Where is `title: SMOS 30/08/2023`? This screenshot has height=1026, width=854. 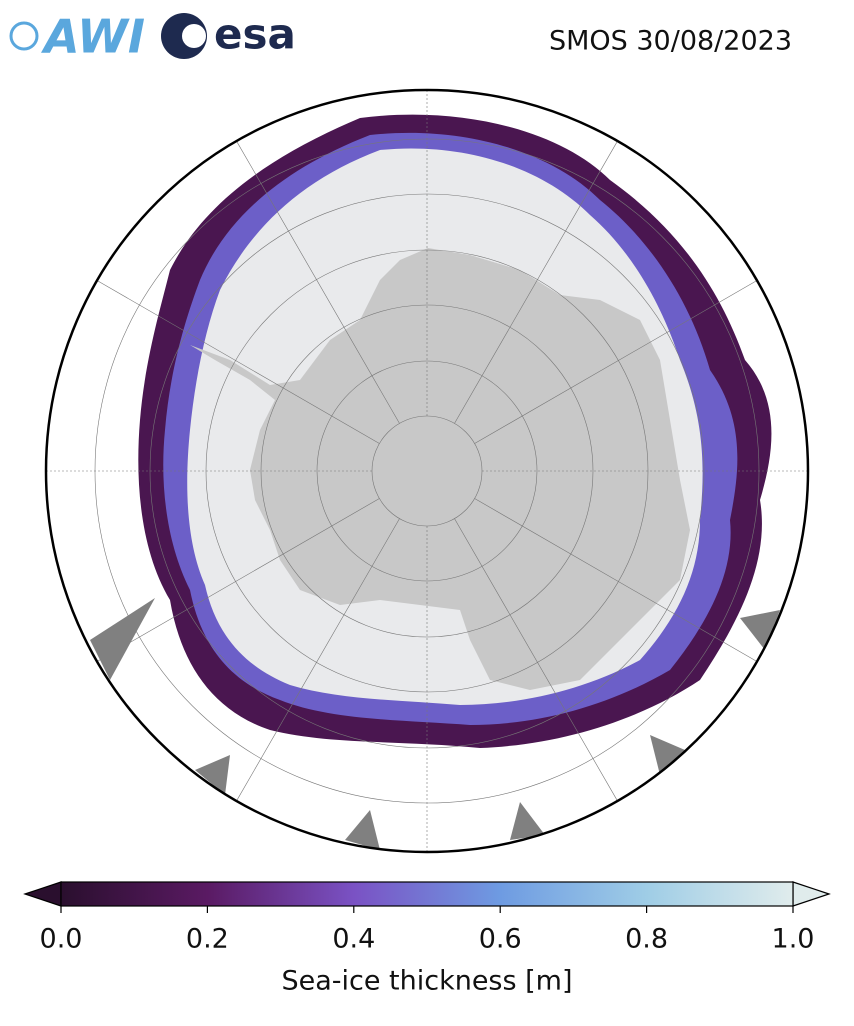 title: SMOS 30/08/2023 is located at coordinates (670, 41).